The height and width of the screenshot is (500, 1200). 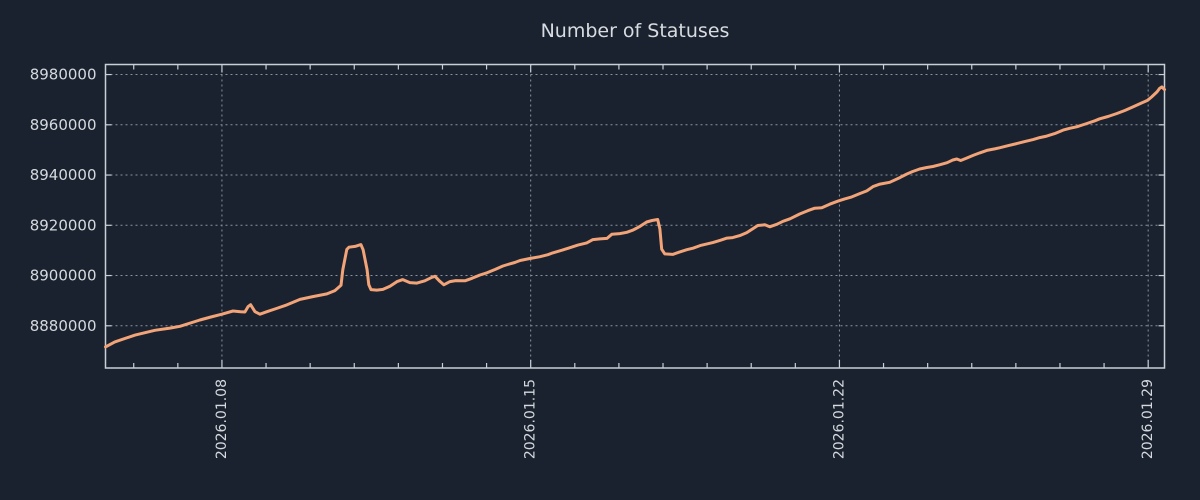 I want to click on x-axis-labels: 2026.01.08 2026.01.15 2026.01.22 2026.01.29, so click(x=685, y=419).